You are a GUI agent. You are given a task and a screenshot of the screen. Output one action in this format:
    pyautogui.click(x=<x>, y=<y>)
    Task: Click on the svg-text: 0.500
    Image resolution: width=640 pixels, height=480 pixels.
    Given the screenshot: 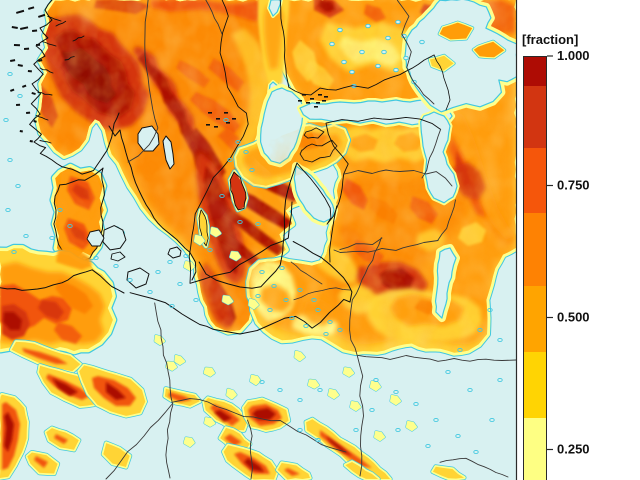 What is the action you would take?
    pyautogui.click(x=573, y=317)
    